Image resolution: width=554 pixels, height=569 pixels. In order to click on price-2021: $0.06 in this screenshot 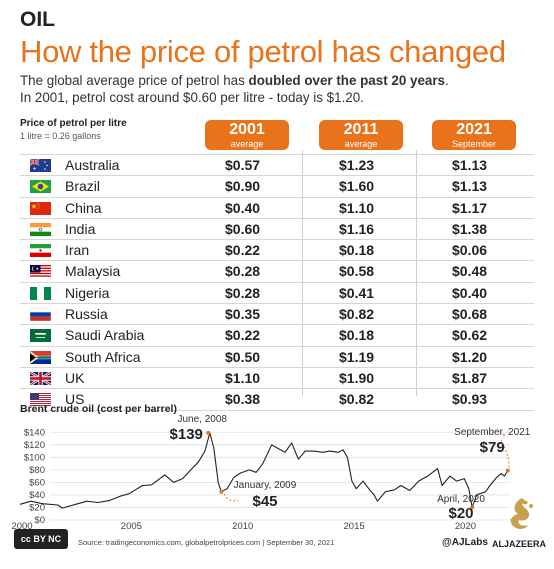, I will do `click(470, 250)`.